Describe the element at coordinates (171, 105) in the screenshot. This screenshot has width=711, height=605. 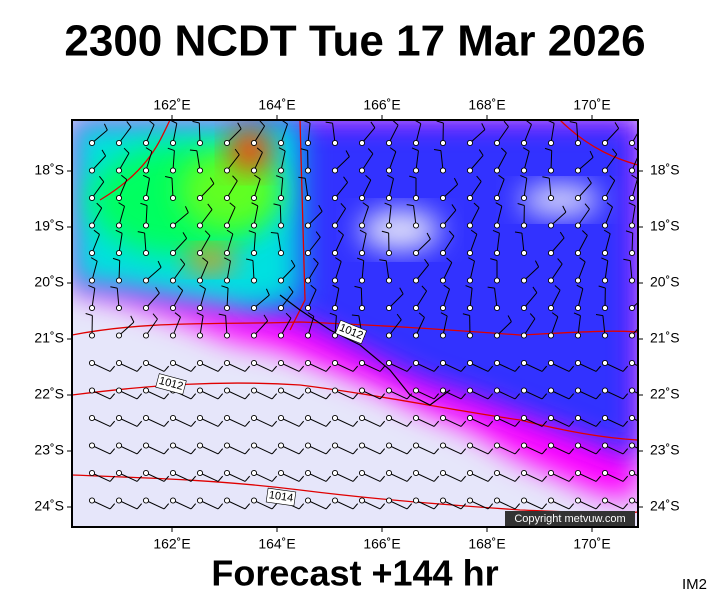
I see `lon-label: 162˚E` at that location.